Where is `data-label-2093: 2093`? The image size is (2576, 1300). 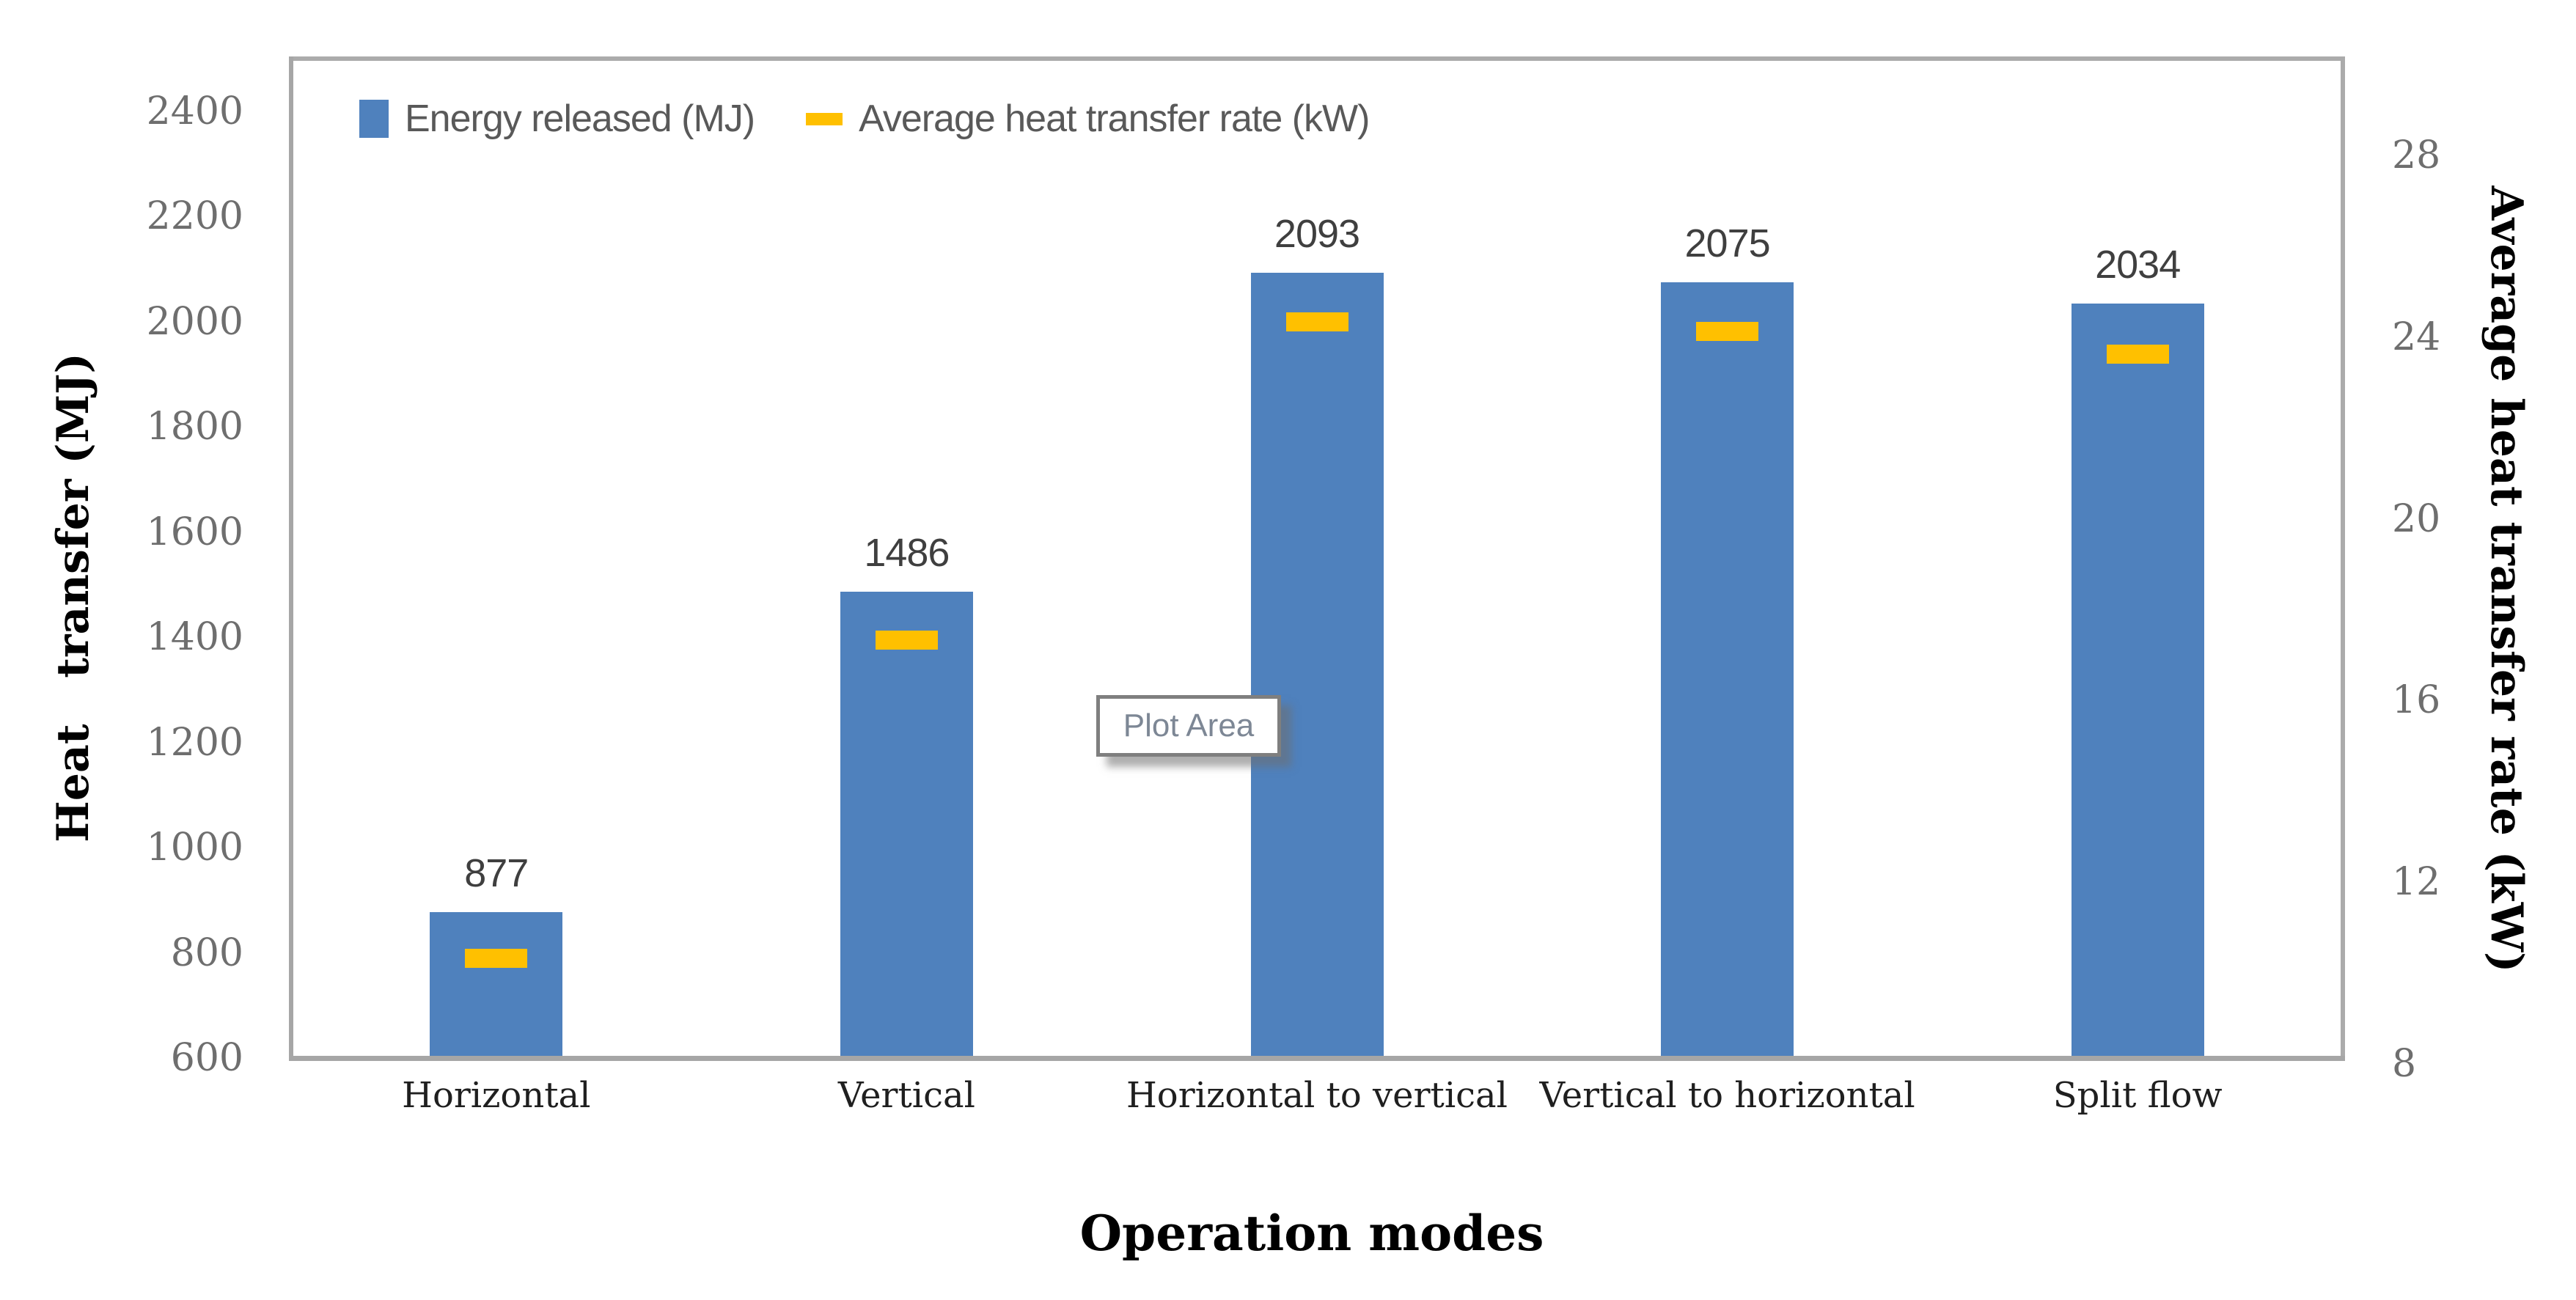 data-label-2093: 2093 is located at coordinates (1317, 233).